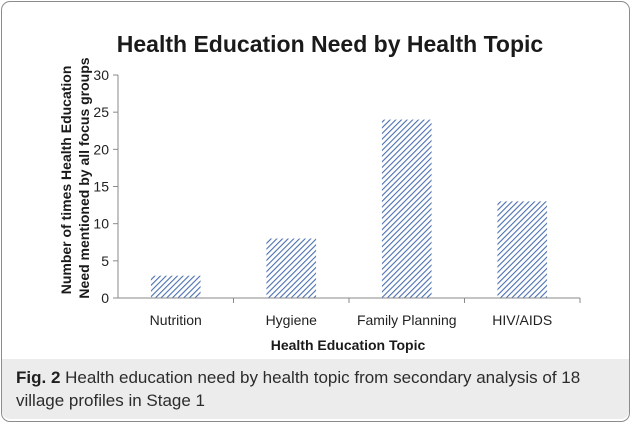 The image size is (633, 425). What do you see at coordinates (101, 112) in the screenshot?
I see `y-tick-label: 25` at bounding box center [101, 112].